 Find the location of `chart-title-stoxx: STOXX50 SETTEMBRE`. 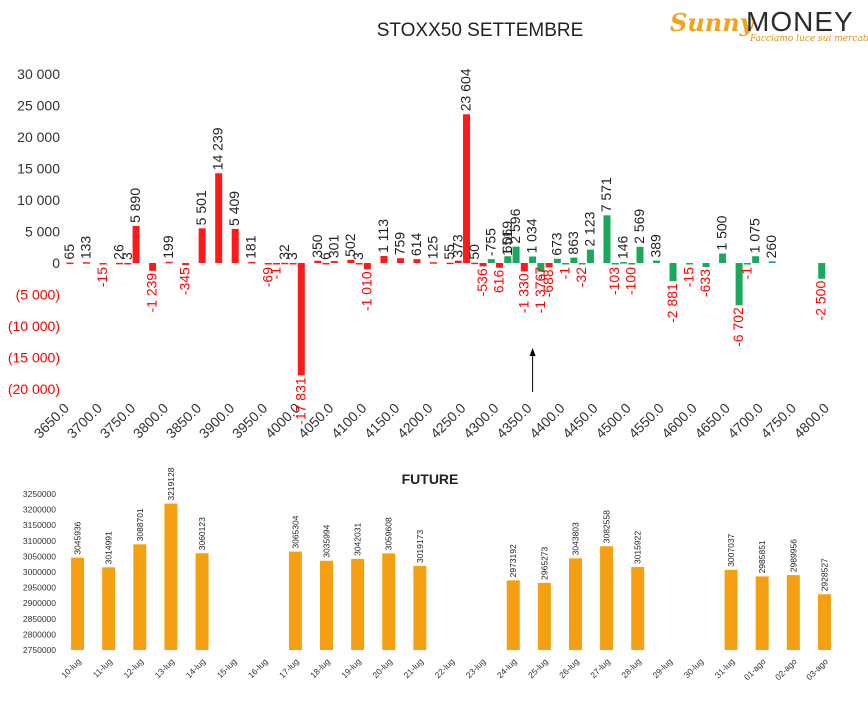

chart-title-stoxx: STOXX50 SETTEMBRE is located at coordinates (480, 30).